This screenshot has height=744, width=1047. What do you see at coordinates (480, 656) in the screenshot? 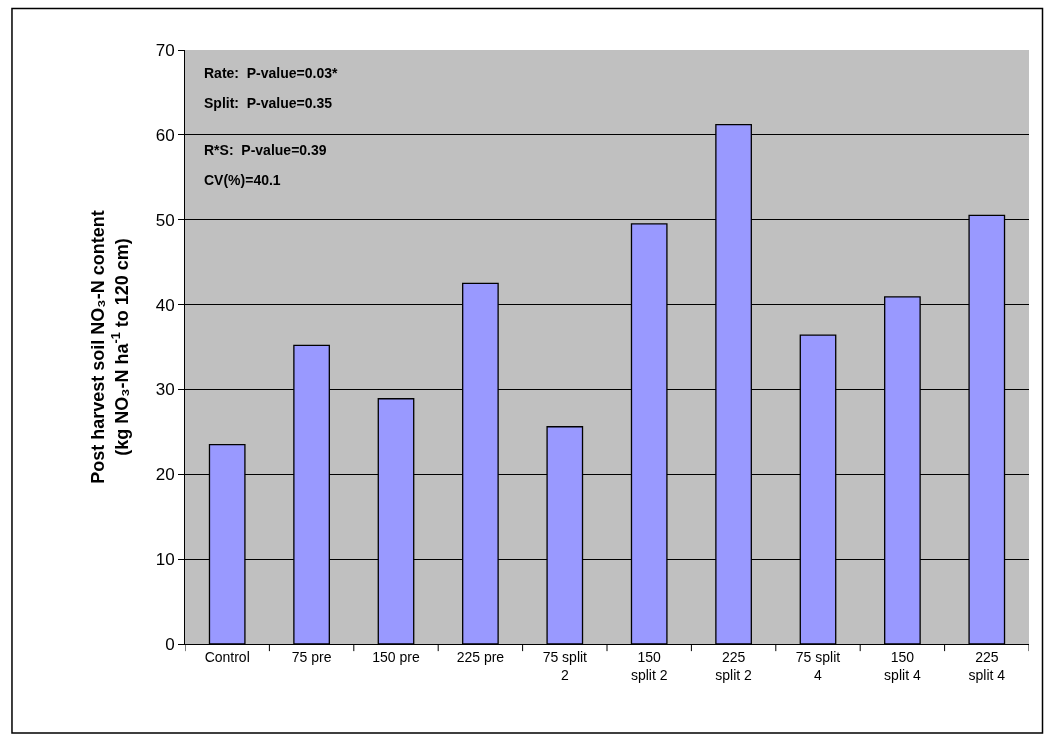
I see `x-tick-label: 225 pre` at bounding box center [480, 656].